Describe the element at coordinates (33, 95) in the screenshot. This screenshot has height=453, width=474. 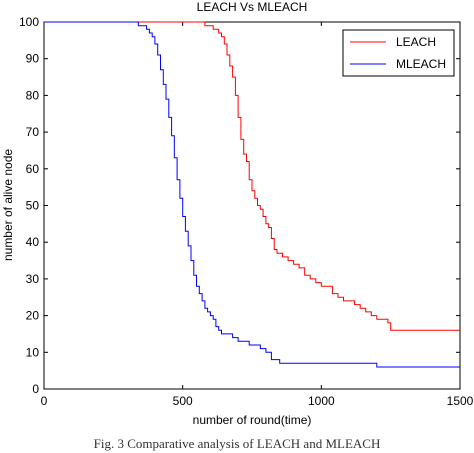
I see `y-tick-label: 80` at that location.